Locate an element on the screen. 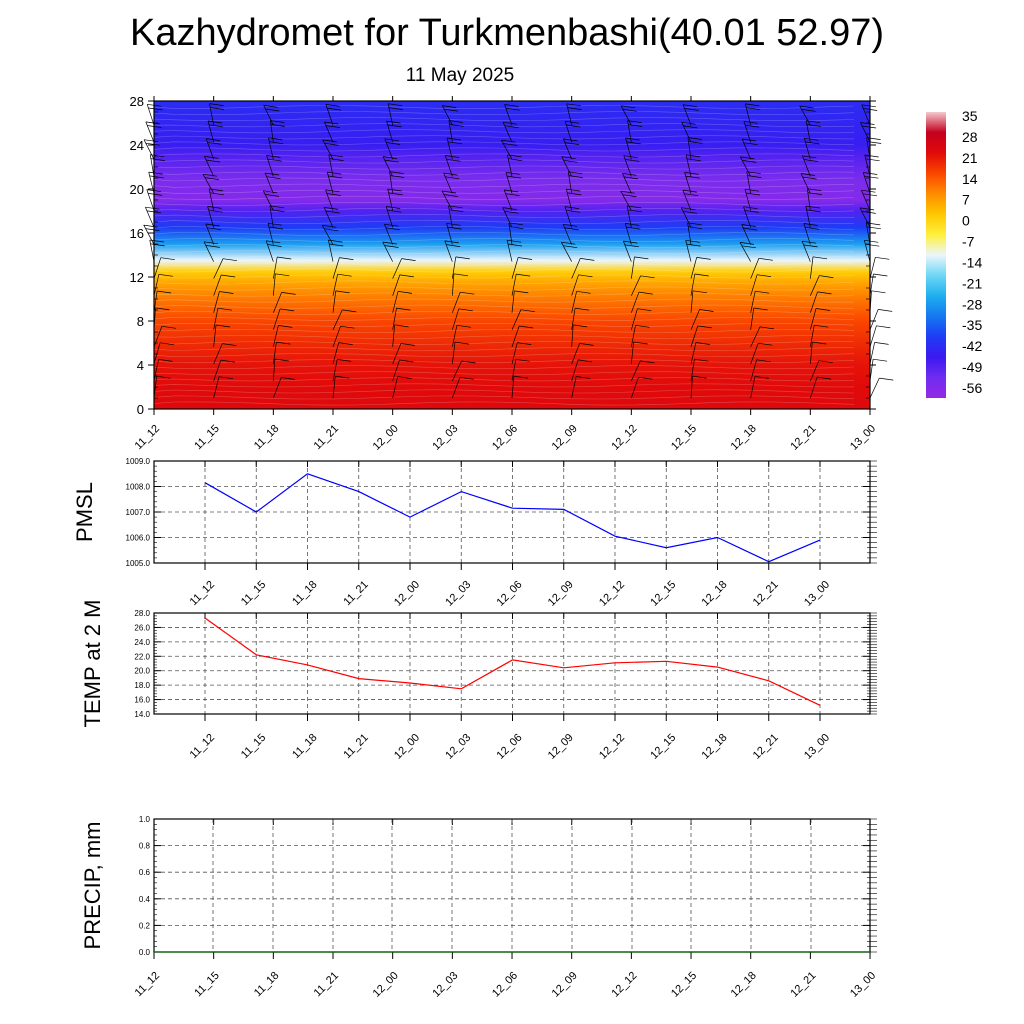  pmsl-axis-title: PMSL is located at coordinates (84, 512).